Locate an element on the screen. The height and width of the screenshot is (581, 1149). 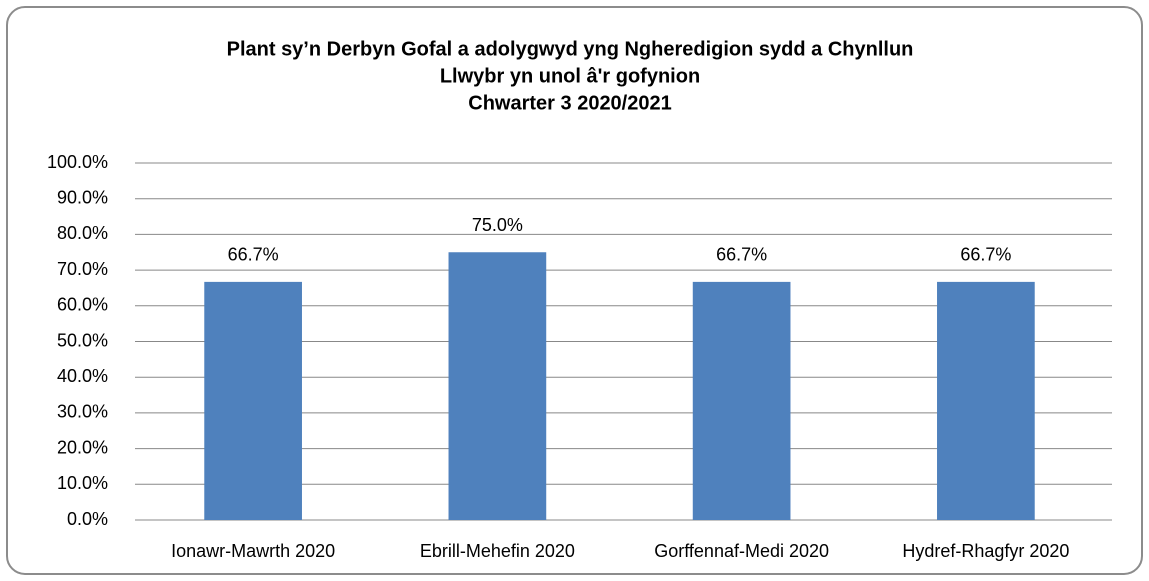
x-tick-label: Ebrill-Mehefin 2020 is located at coordinates (497, 551).